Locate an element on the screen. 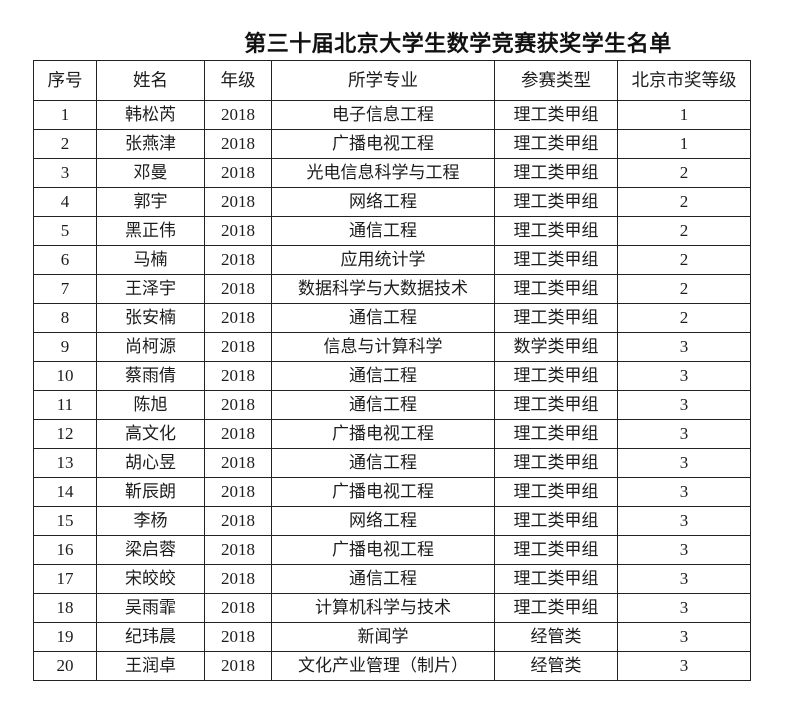  table-row: 13 胡心昱 2018 通信工程 理工类甲组 3 is located at coordinates (392, 463).